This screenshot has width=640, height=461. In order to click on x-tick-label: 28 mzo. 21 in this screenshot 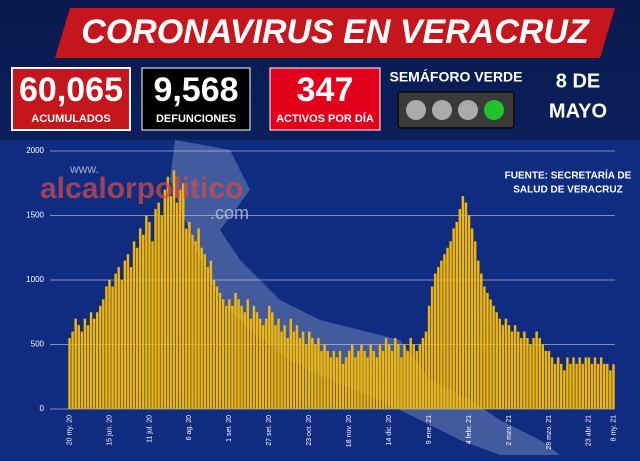, I will do `click(549, 432)`.